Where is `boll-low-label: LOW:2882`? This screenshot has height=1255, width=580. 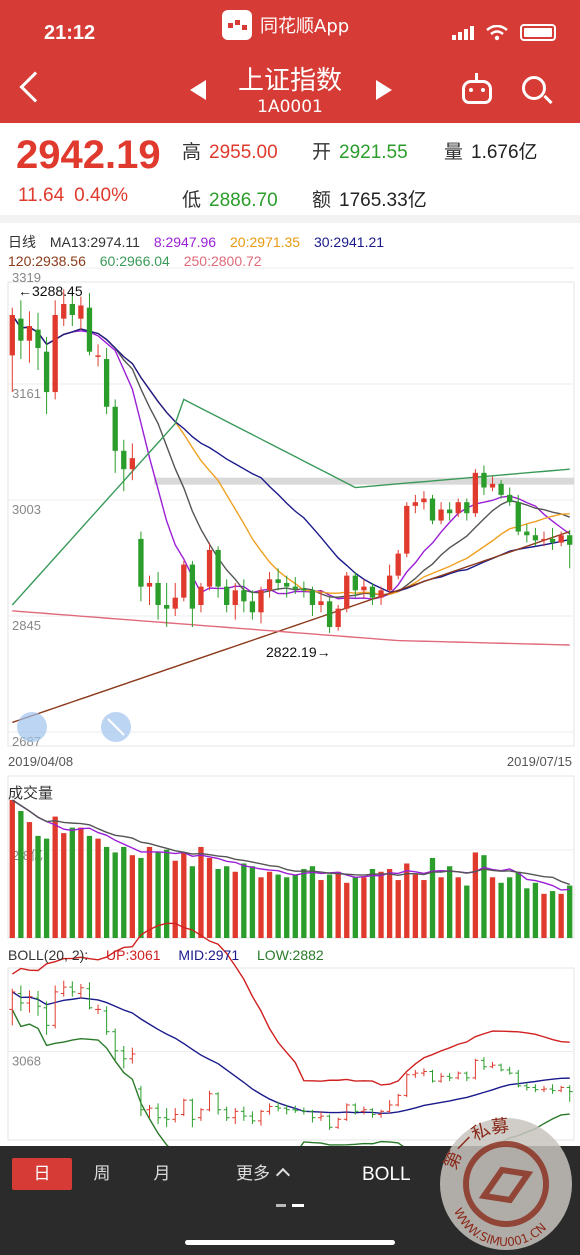
boll-low-label: LOW:2882 is located at coordinates (290, 955).